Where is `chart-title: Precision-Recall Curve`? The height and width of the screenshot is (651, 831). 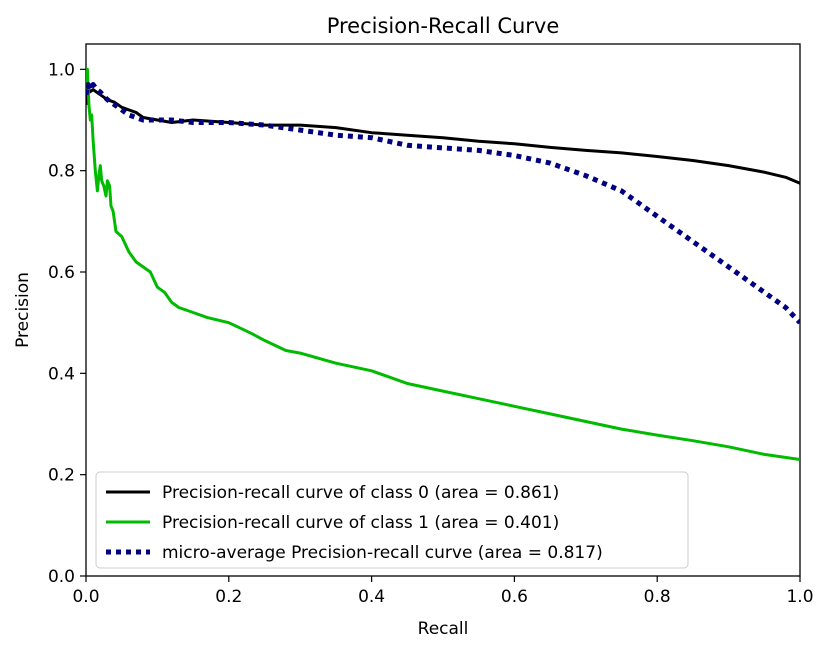 chart-title: Precision-Recall Curve is located at coordinates (443, 26).